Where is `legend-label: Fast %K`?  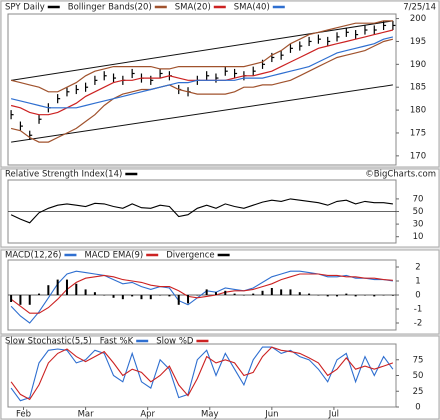 legend-label: Fast %K is located at coordinates (117, 342).